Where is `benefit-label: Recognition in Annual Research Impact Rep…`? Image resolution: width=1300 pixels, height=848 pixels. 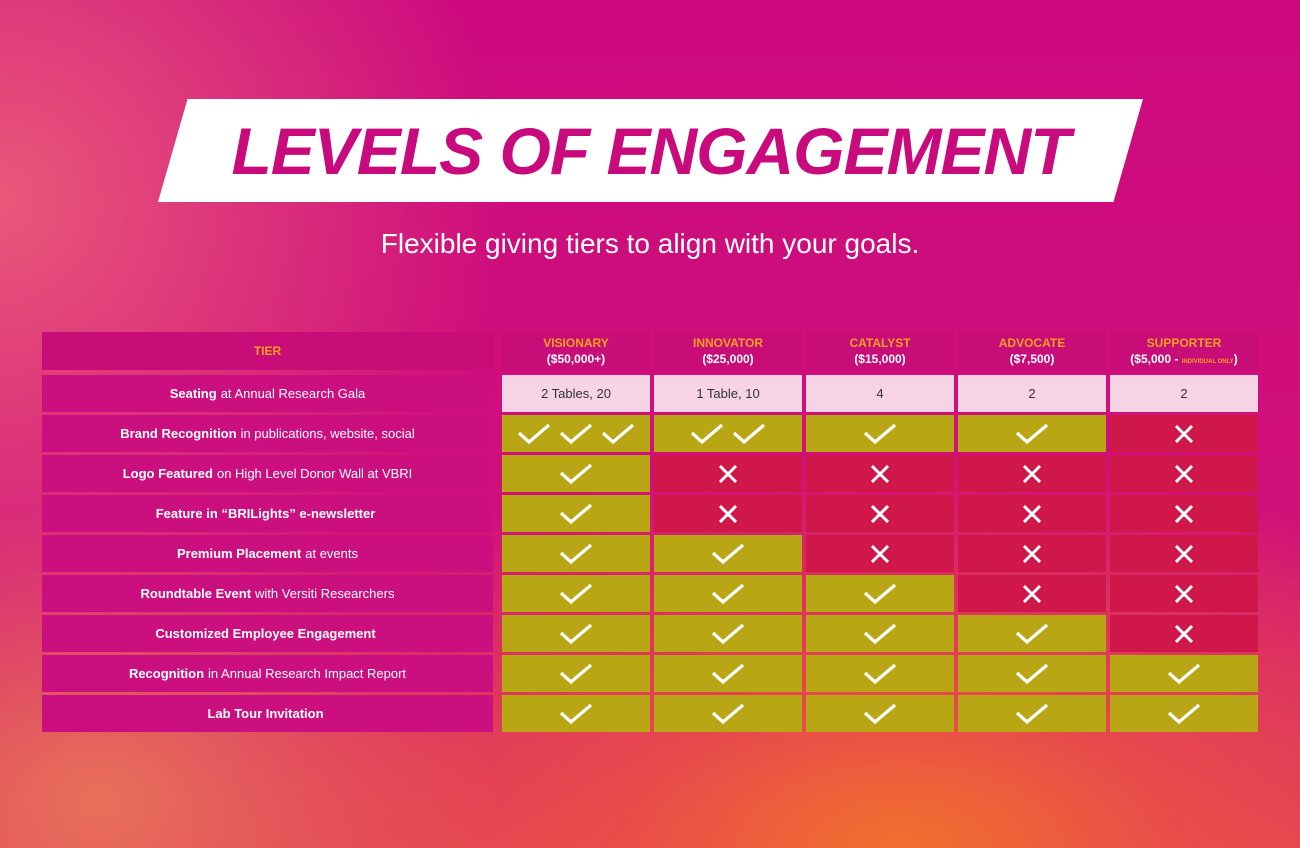 benefit-label: Recognition in Annual Research Impact Rep… is located at coordinates (267, 673).